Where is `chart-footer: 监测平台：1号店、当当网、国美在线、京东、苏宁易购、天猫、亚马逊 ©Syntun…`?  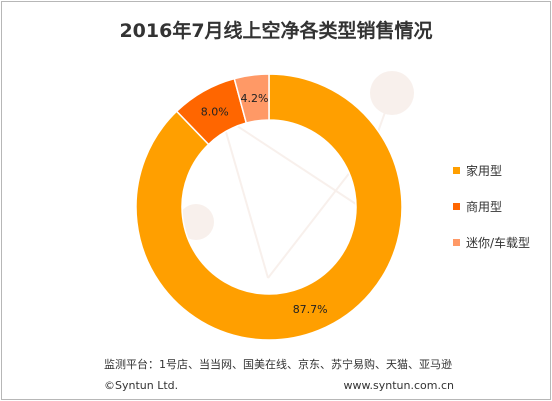
chart-footer: 监测平台：1号店、当当网、国美在线、京东、苏宁易购、天猫、亚马逊 ©Syntun… is located at coordinates (279, 375).